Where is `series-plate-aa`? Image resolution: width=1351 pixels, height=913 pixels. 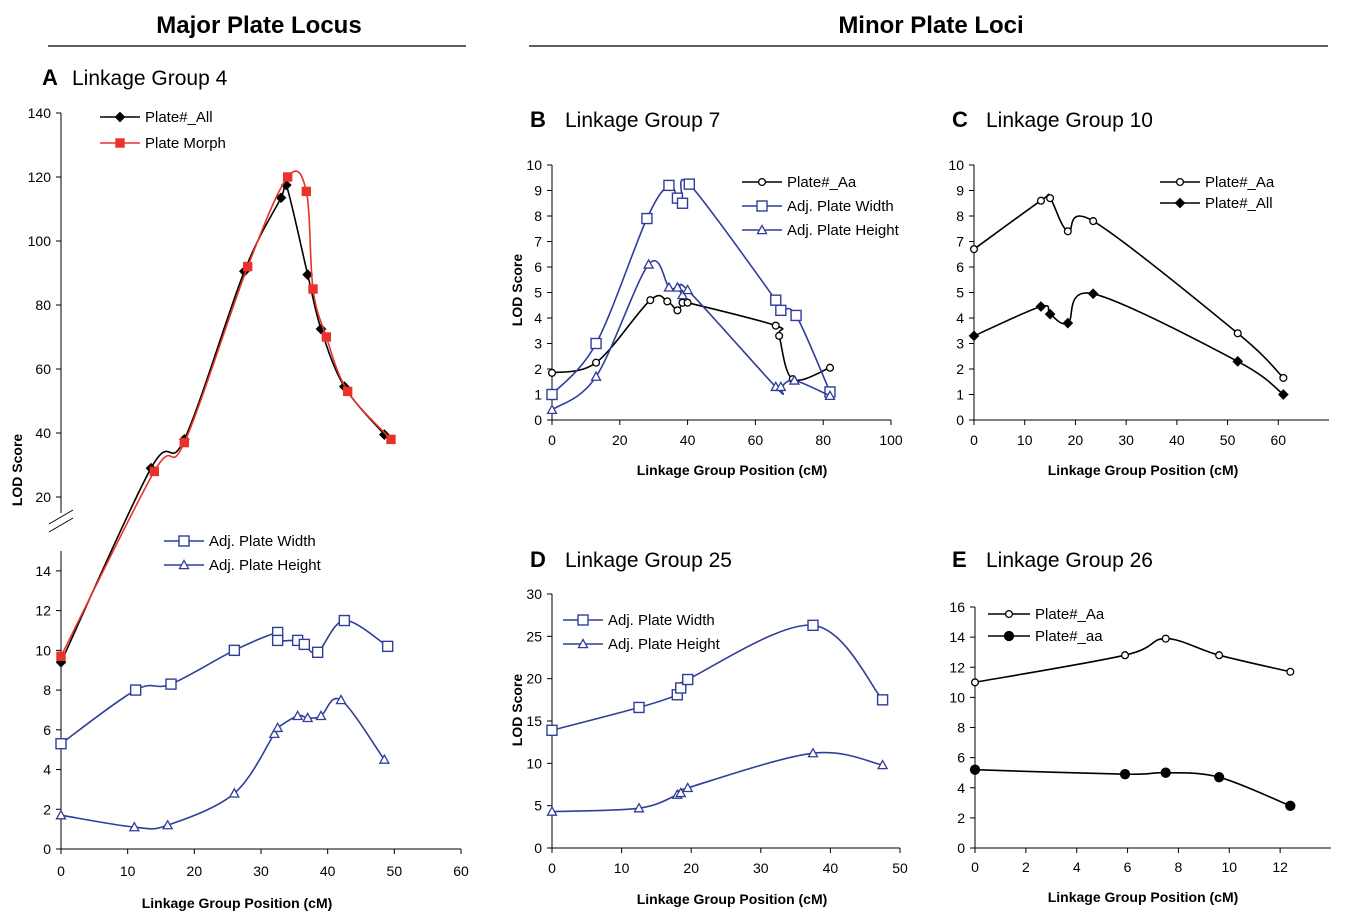 series-plate-aa is located at coordinates (1132, 787).